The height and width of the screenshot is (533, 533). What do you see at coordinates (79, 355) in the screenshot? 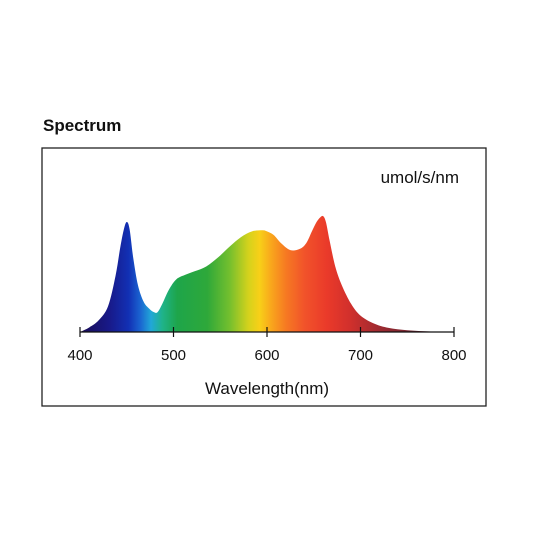
I see `x-tick-label: 400` at bounding box center [79, 355].